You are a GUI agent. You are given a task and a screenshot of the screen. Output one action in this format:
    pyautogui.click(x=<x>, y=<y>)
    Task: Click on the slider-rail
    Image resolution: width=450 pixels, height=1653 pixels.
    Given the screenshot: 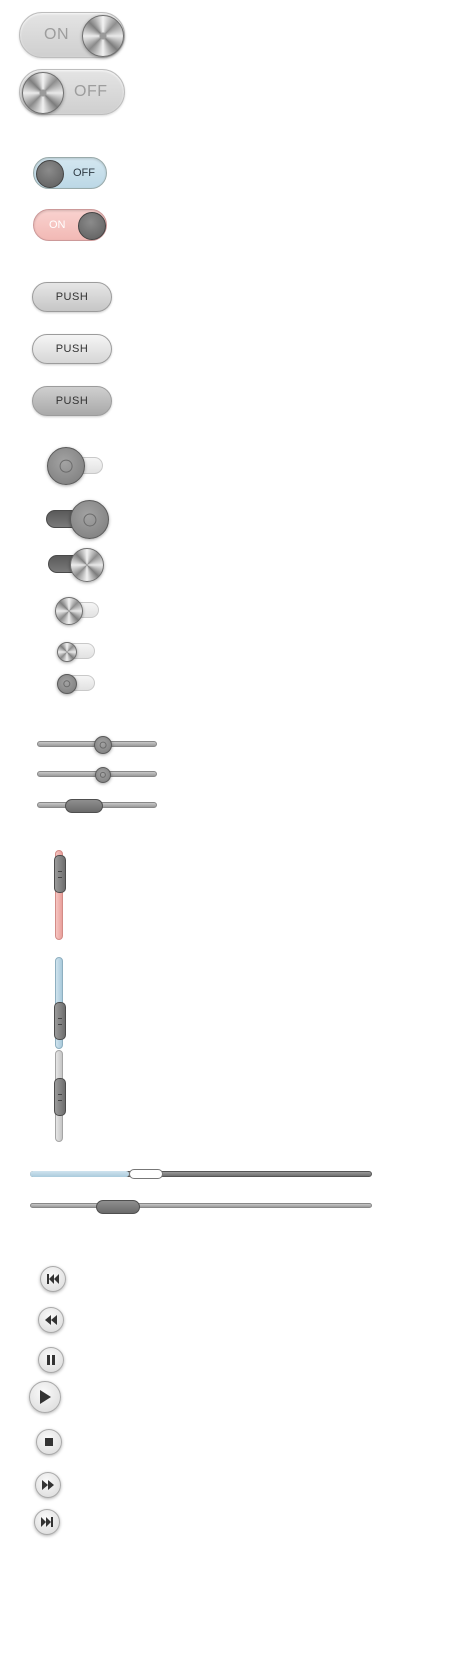 What is the action you would take?
    pyautogui.click(x=59, y=895)
    